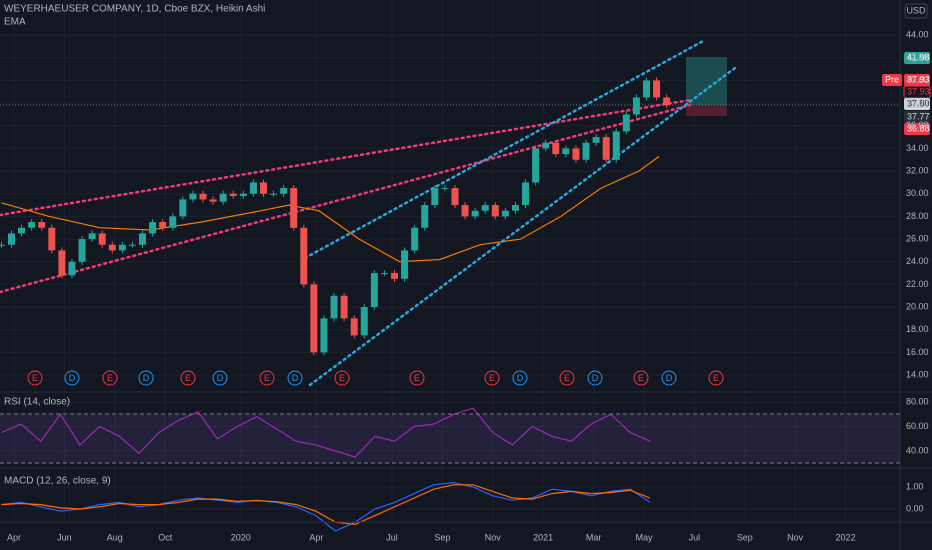  I want to click on y-tick-label: 36.00, so click(917, 125).